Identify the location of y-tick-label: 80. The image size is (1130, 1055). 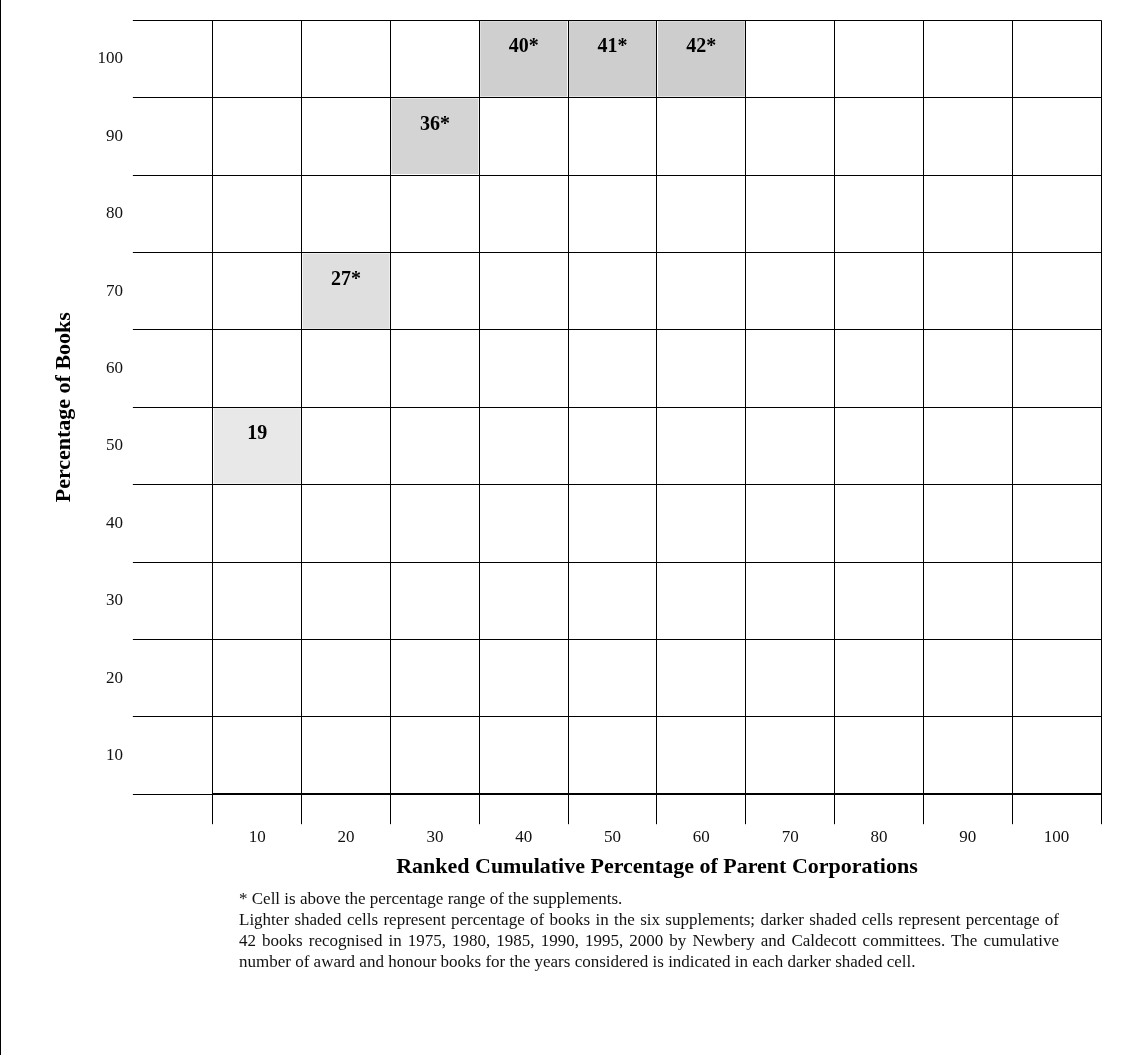
(114, 213).